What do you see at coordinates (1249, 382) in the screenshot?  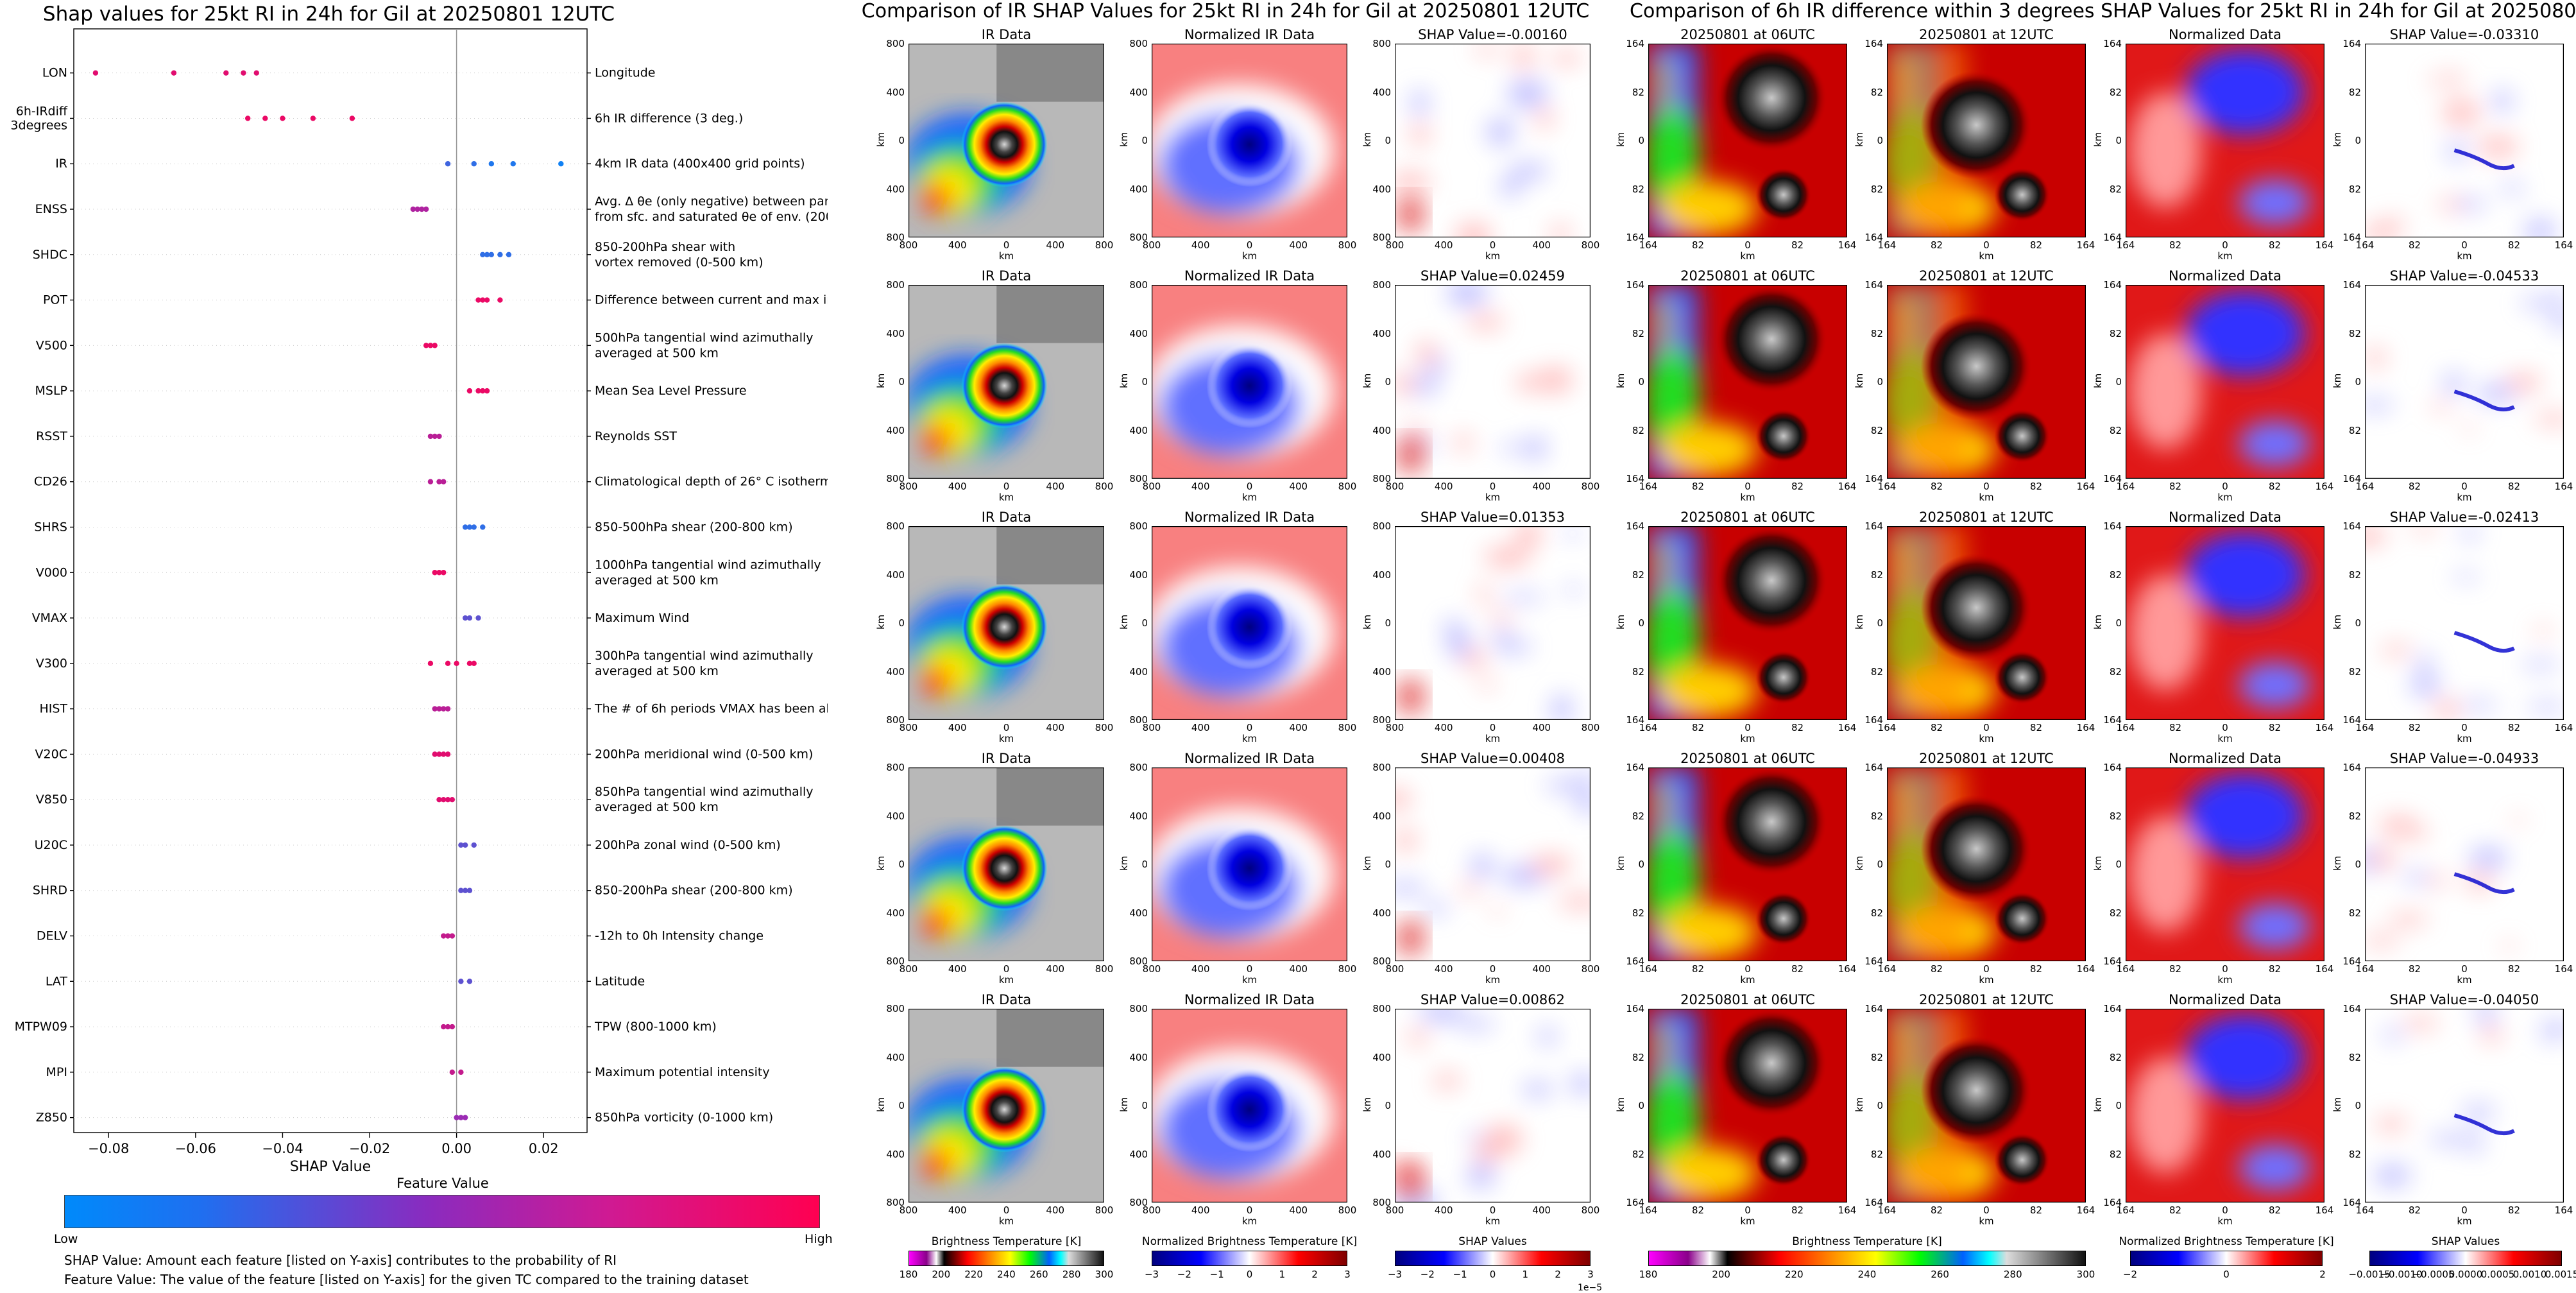 I see `nir-panel` at bounding box center [1249, 382].